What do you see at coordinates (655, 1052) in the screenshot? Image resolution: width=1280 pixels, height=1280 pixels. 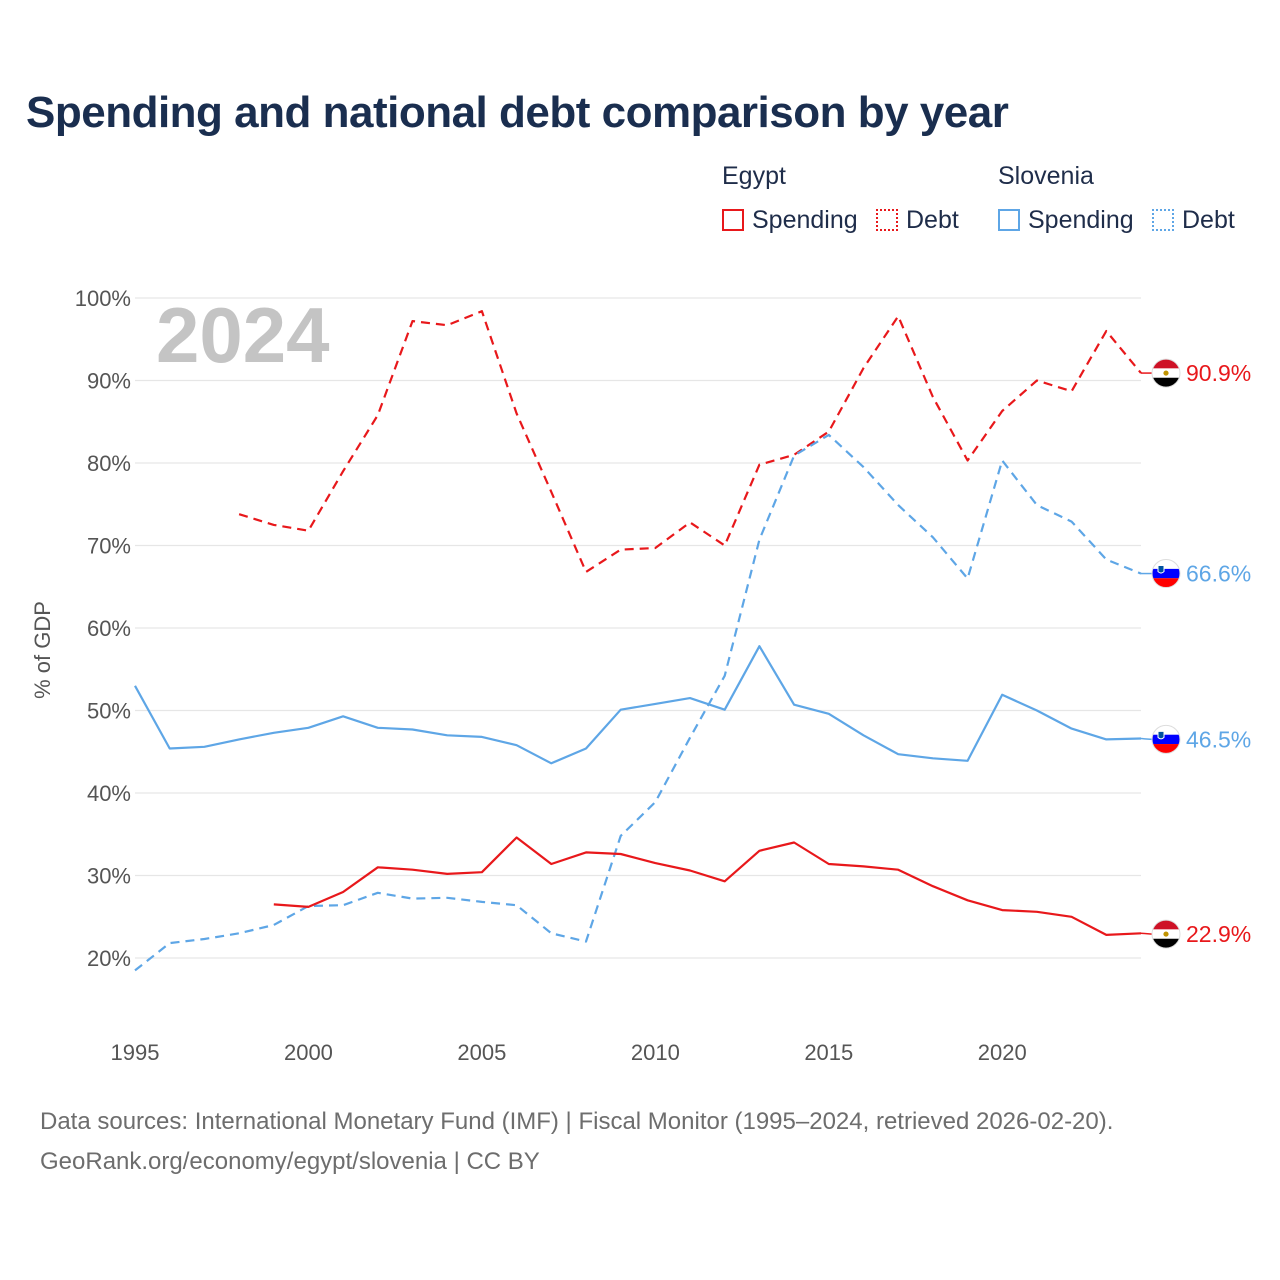 I see `x-tick-label: 2010` at bounding box center [655, 1052].